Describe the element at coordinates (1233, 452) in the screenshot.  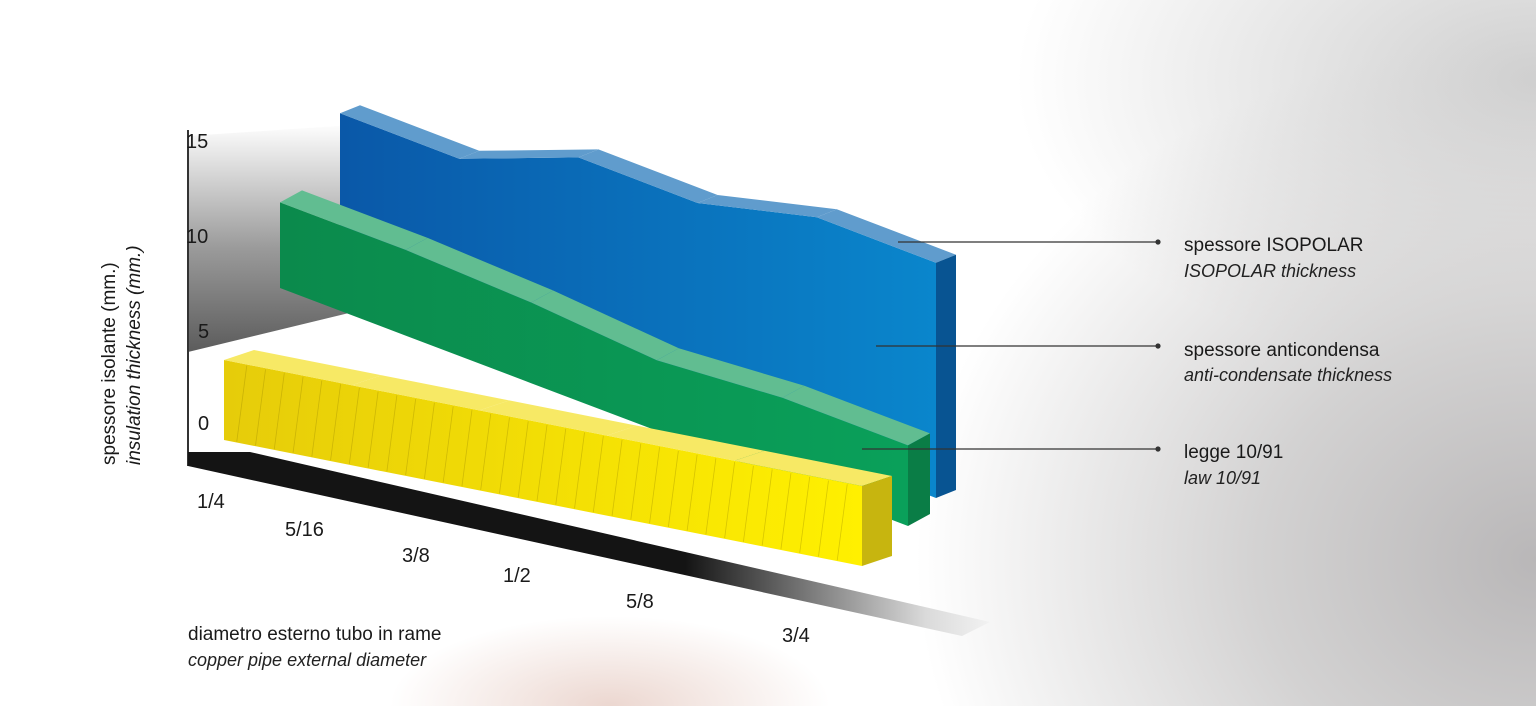
I see `legend-label: legge 10/91` at that location.